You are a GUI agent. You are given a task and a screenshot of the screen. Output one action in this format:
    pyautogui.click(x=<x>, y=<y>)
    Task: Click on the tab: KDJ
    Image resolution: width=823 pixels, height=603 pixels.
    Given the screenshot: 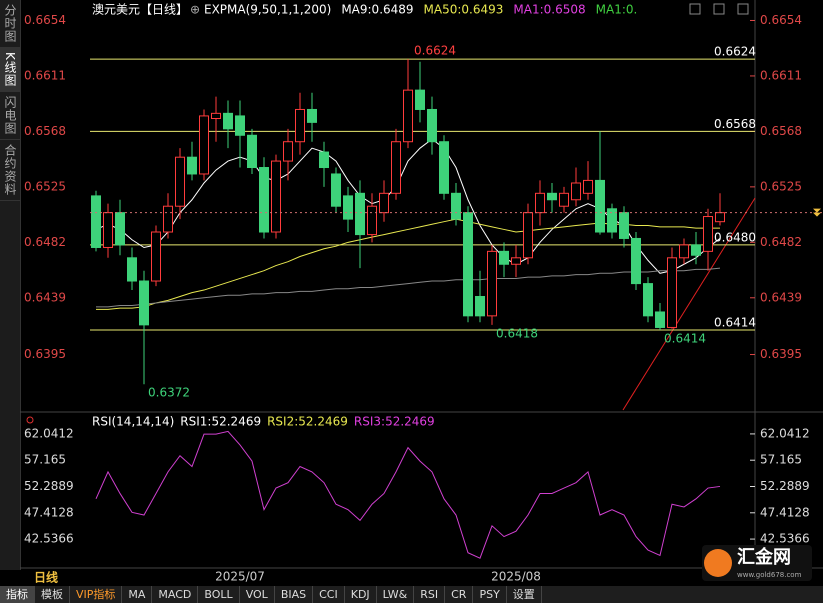 What is the action you would take?
    pyautogui.click(x=361, y=594)
    